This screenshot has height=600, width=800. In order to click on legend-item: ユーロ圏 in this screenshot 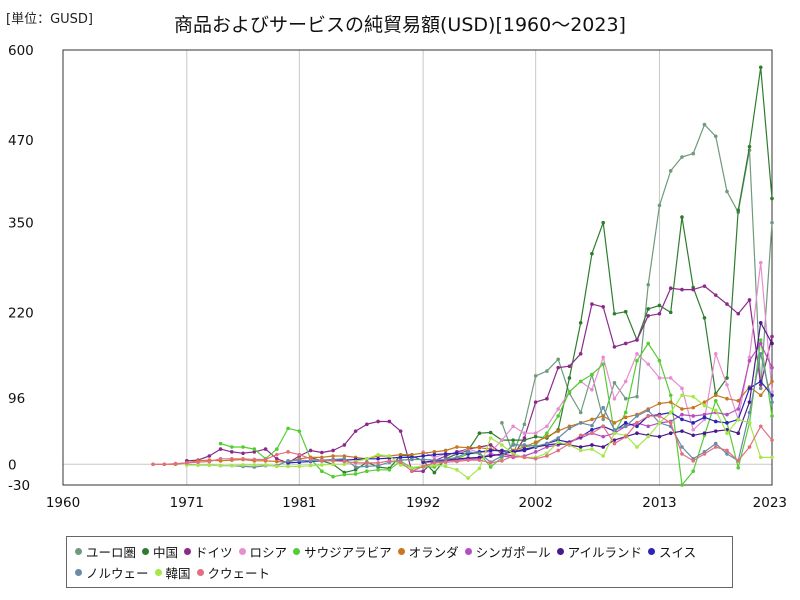, I will do `click(105, 551)`.